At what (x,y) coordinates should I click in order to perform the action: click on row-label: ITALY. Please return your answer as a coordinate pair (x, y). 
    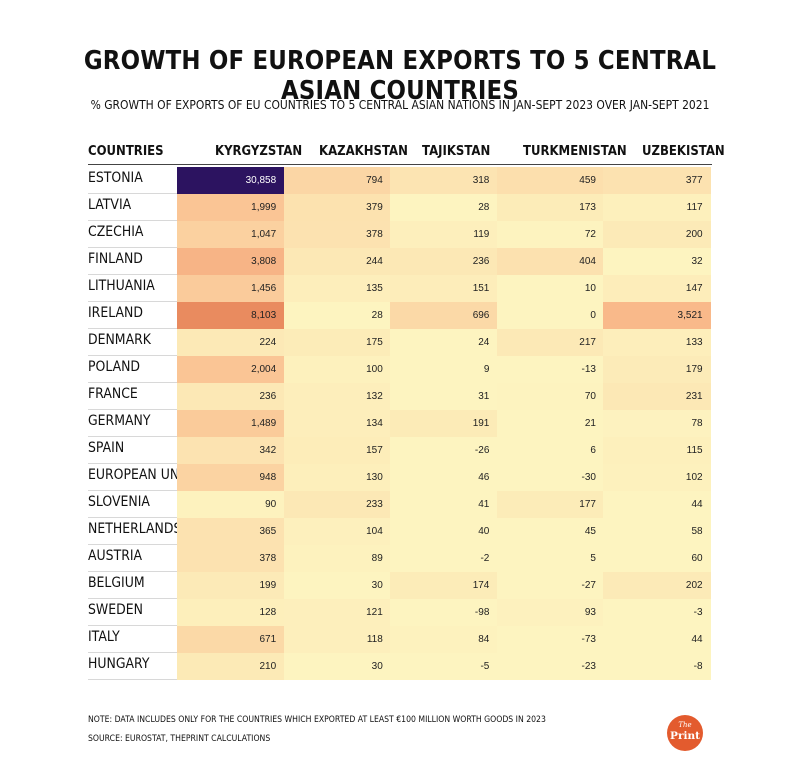
    Looking at the image, I should click on (104, 637).